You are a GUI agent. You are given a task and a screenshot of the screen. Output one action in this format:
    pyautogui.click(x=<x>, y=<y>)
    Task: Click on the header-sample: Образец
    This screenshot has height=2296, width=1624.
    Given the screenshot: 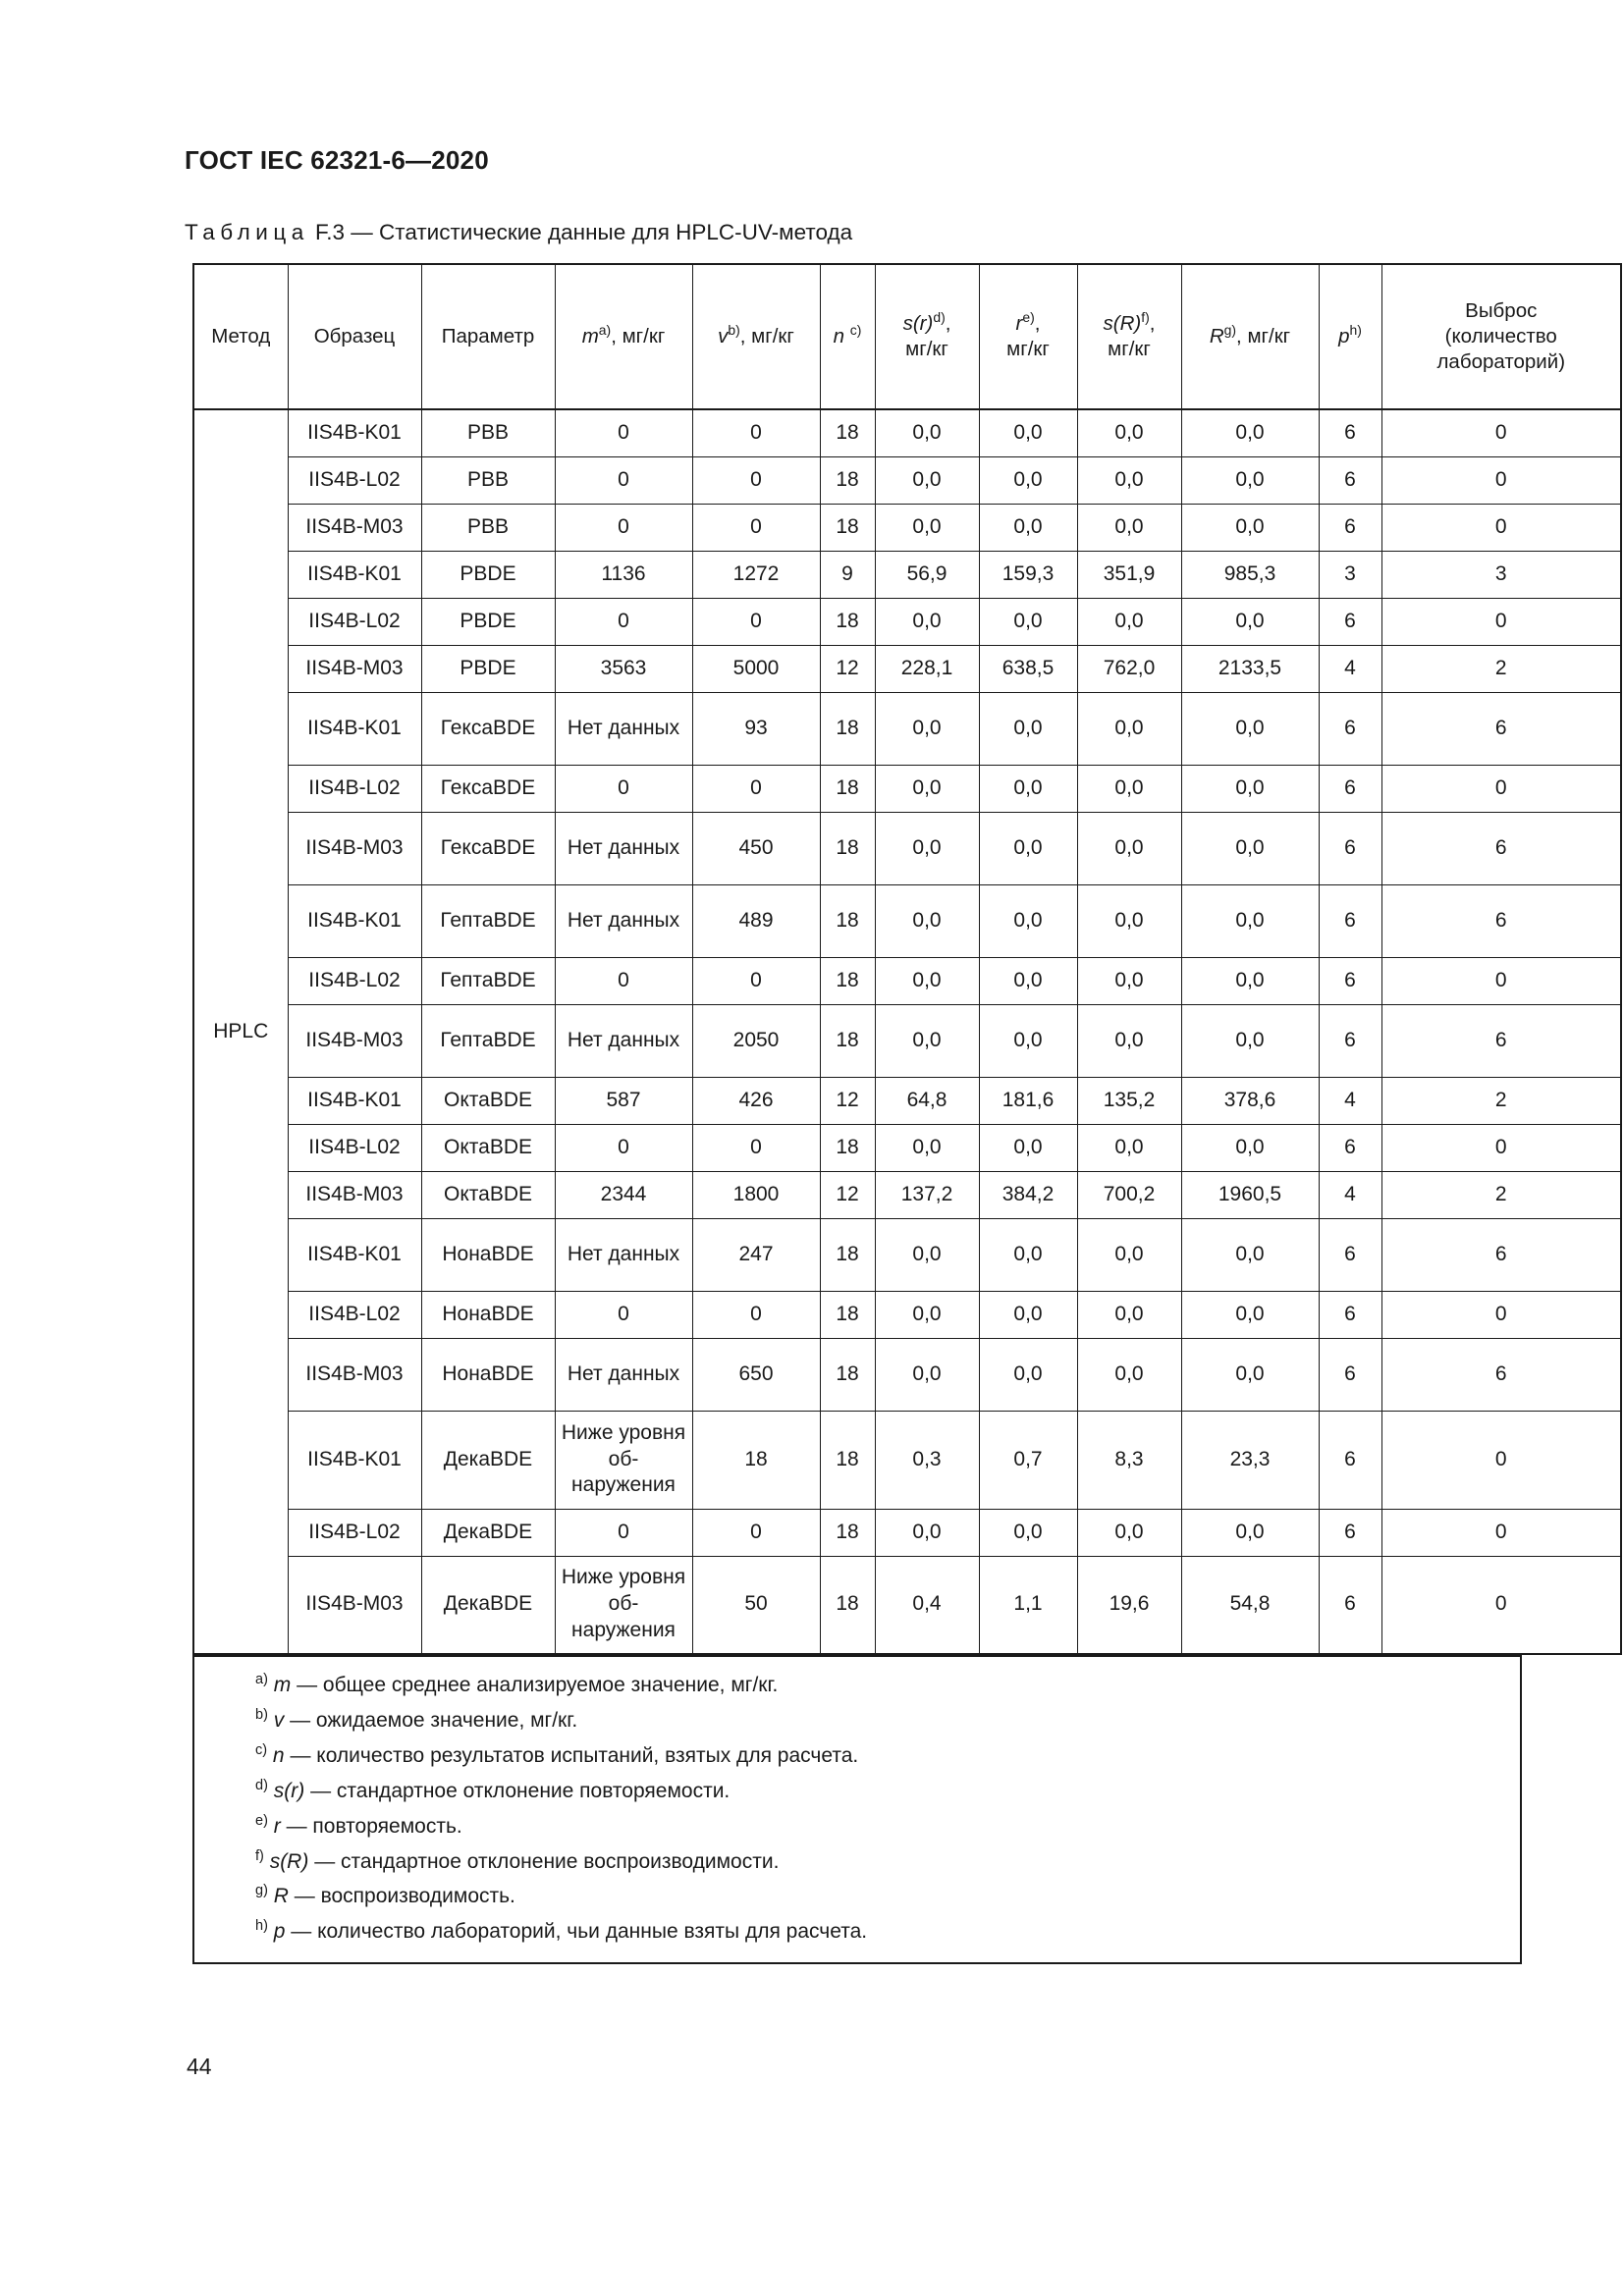 What is the action you would take?
    pyautogui.click(x=354, y=336)
    